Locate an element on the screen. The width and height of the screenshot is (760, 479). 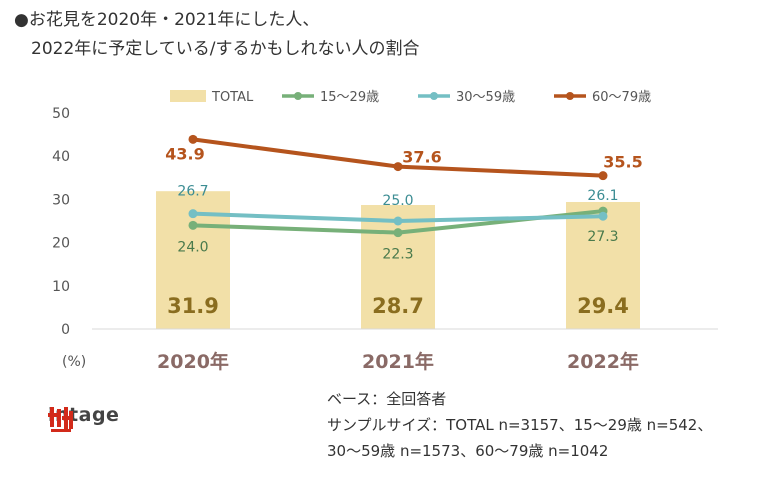
data-label-60〜79歳: 43.9 is located at coordinates (184, 153).